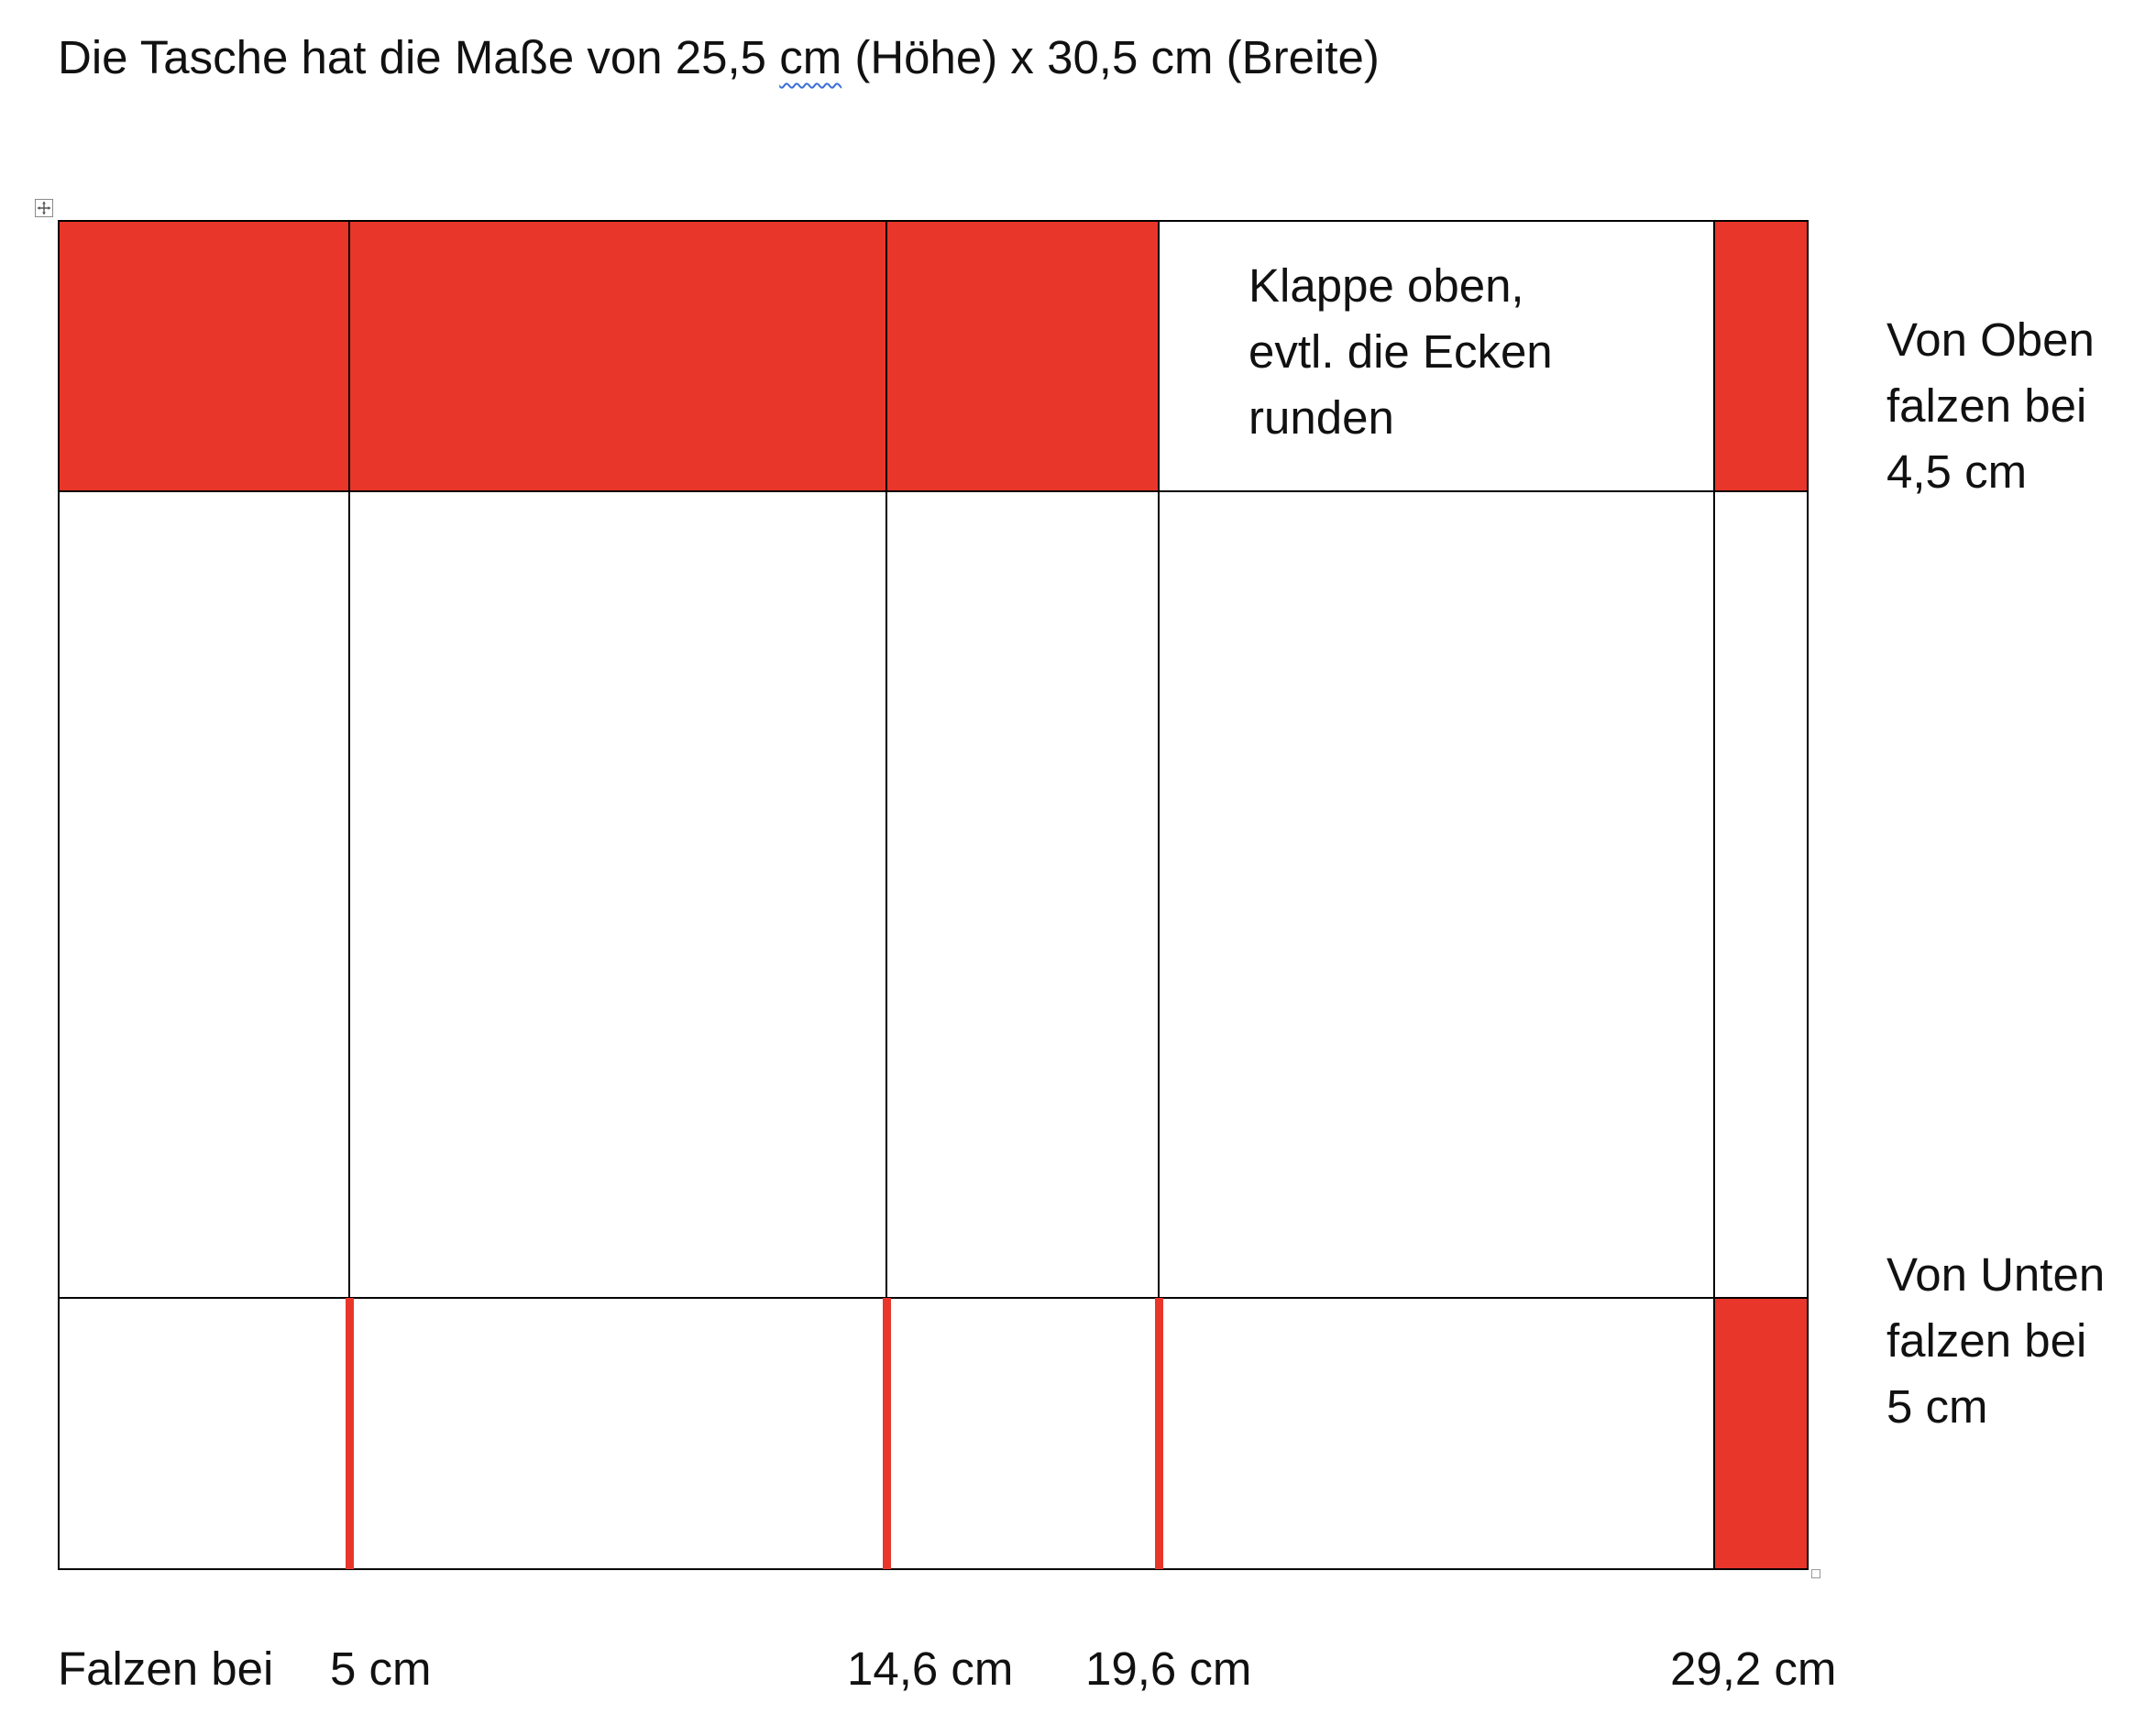 This screenshot has height=1725, width=2156. Describe the element at coordinates (1815, 1573) in the screenshot. I see `table-resize-handle` at that location.